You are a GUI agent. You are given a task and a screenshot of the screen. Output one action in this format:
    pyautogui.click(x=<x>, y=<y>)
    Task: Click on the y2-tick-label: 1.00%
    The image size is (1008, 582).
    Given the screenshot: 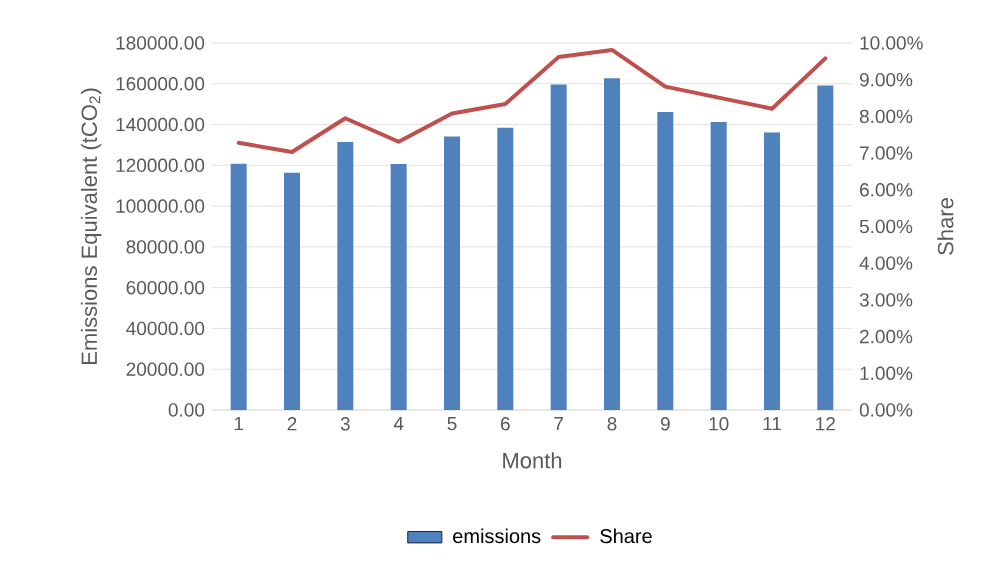 What is the action you would take?
    pyautogui.click(x=886, y=373)
    